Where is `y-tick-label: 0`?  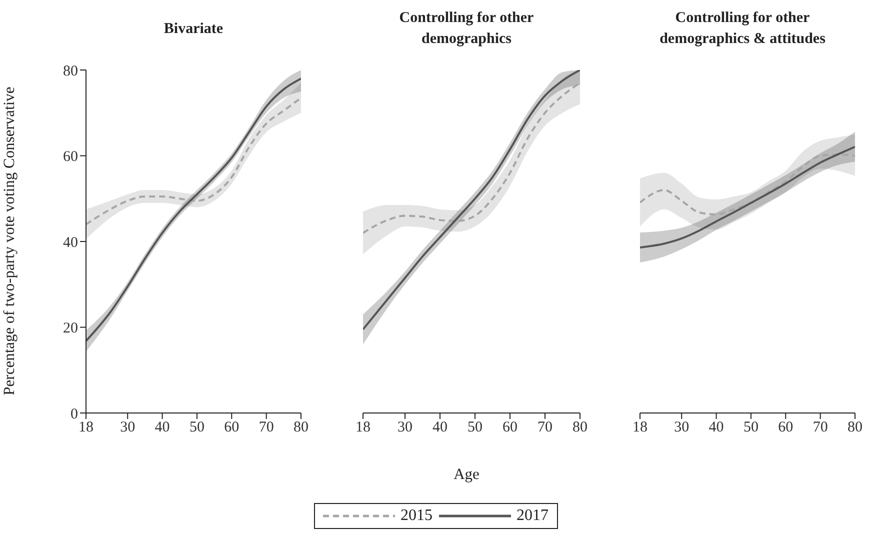
y-tick-label: 0 is located at coordinates (74, 414).